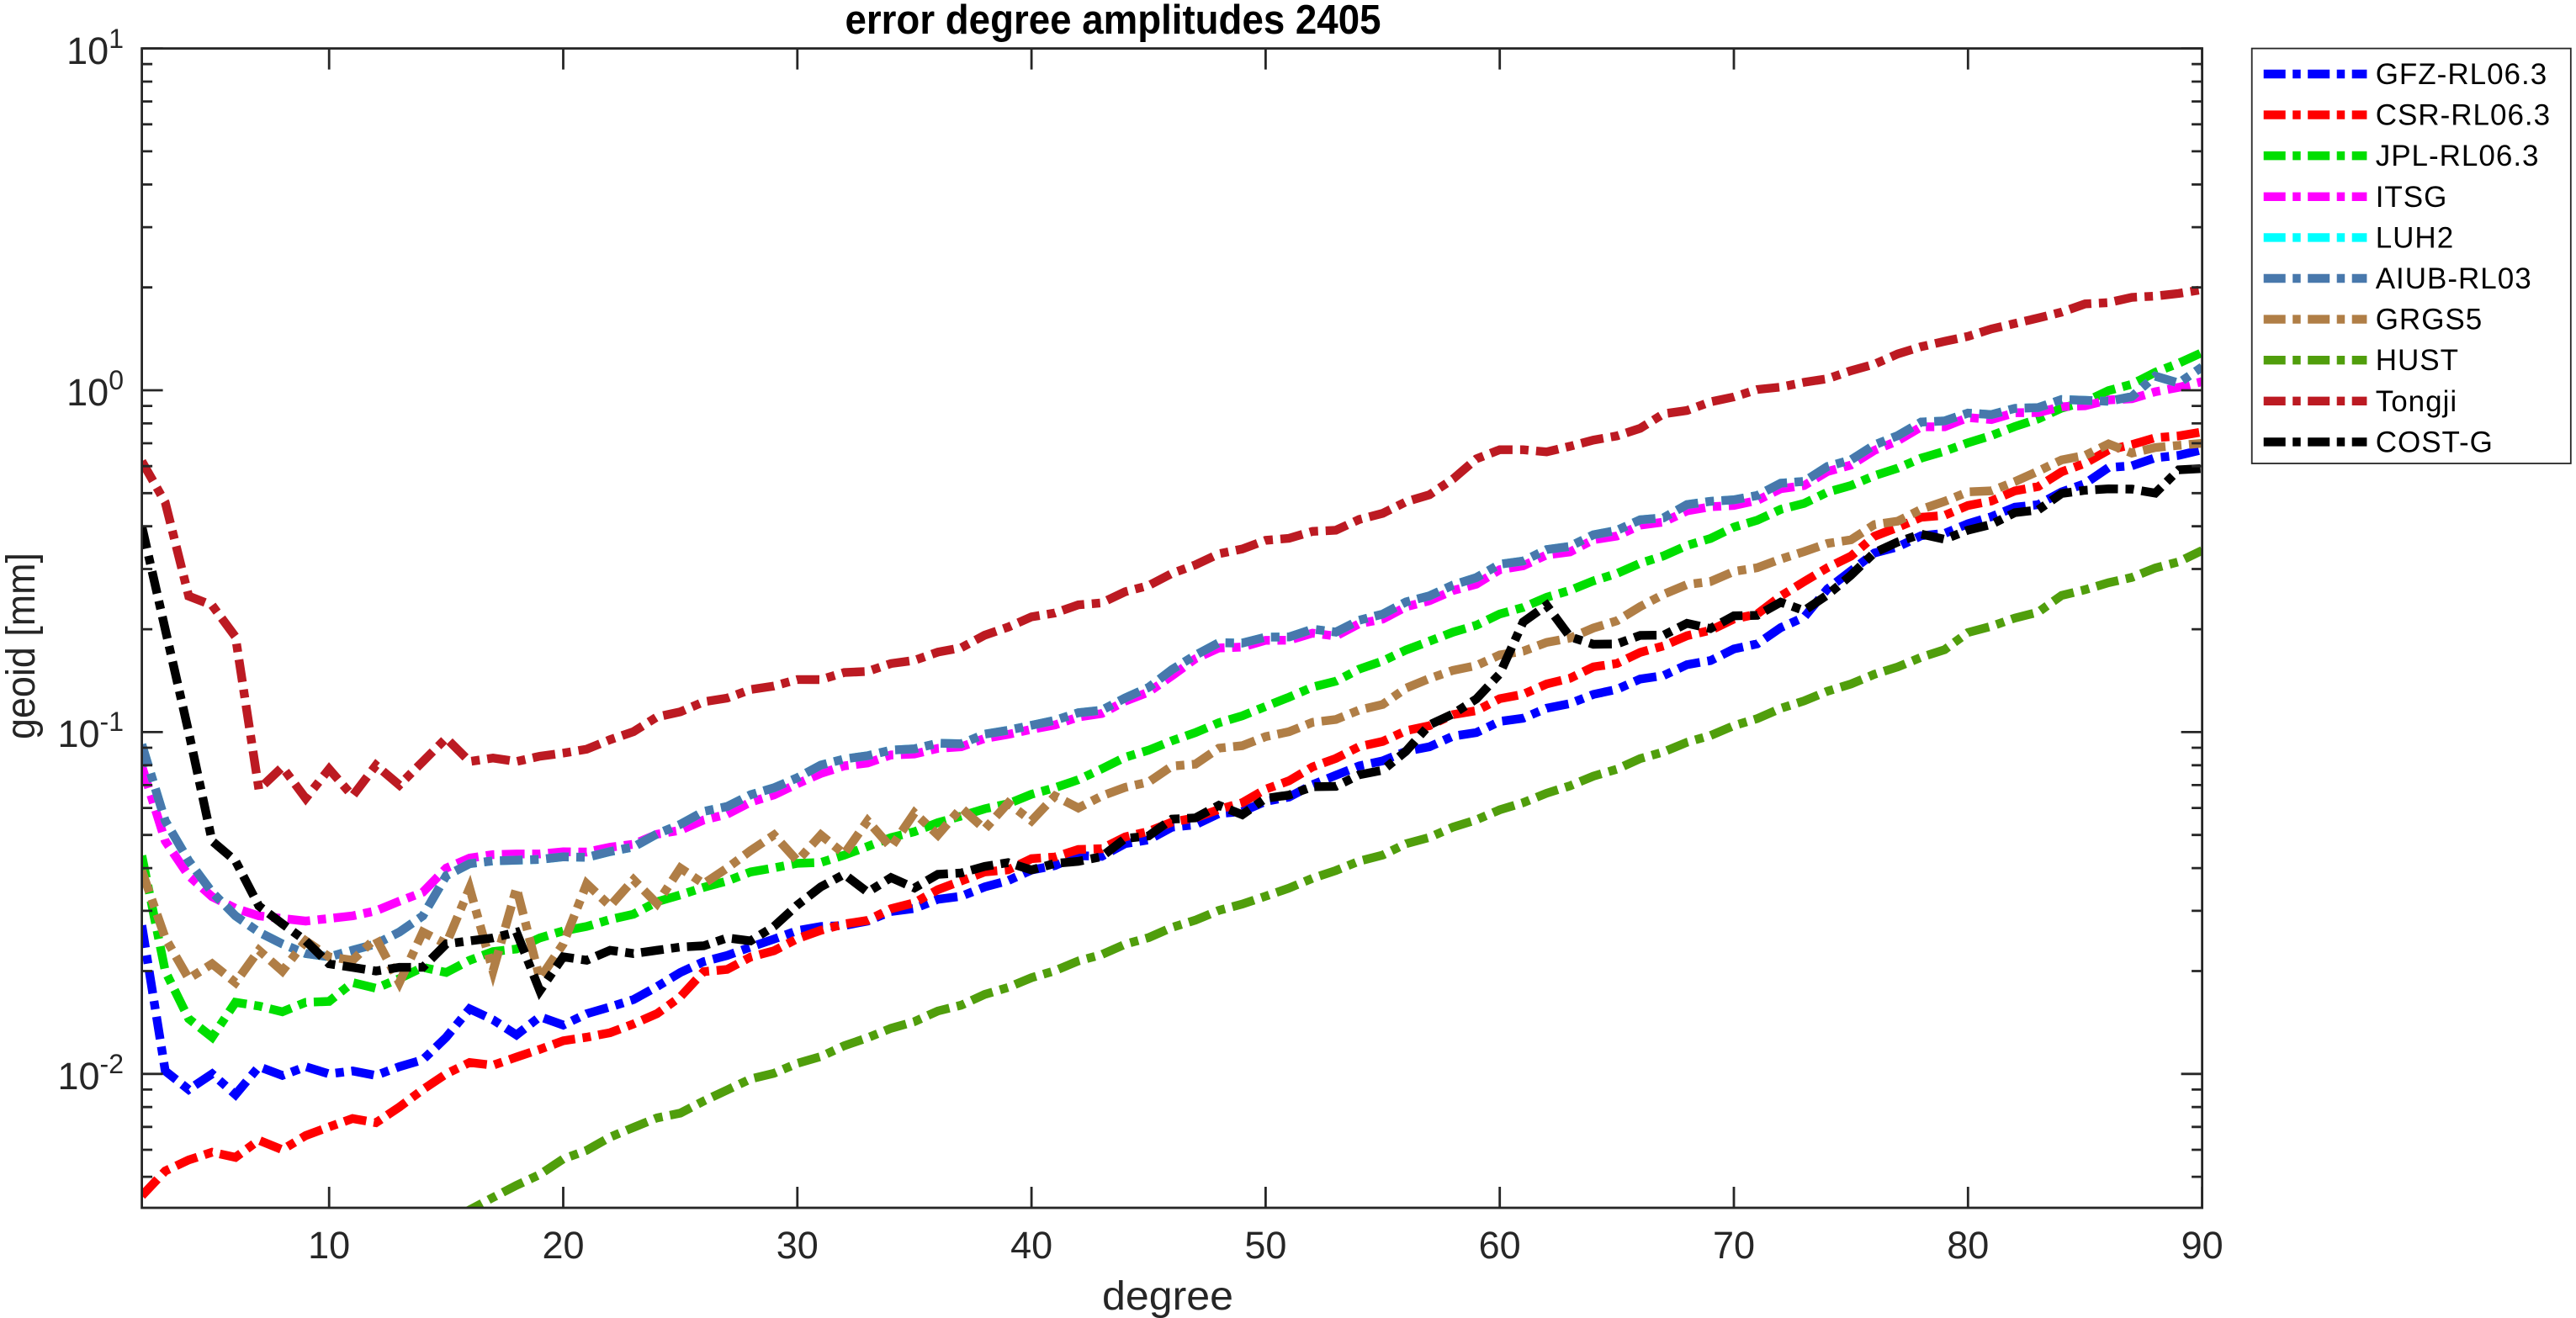 The width and height of the screenshot is (2576, 1318). Describe the element at coordinates (1265, 1245) in the screenshot. I see `svg-text: 50` at that location.